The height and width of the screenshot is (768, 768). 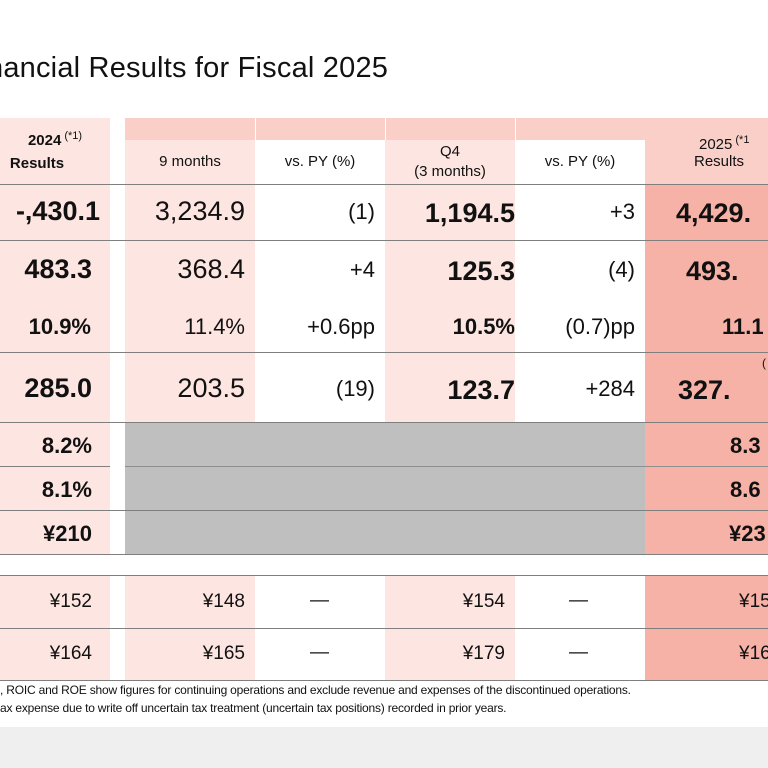 I want to click on row8-q4: ¥154, so click(x=483, y=601).